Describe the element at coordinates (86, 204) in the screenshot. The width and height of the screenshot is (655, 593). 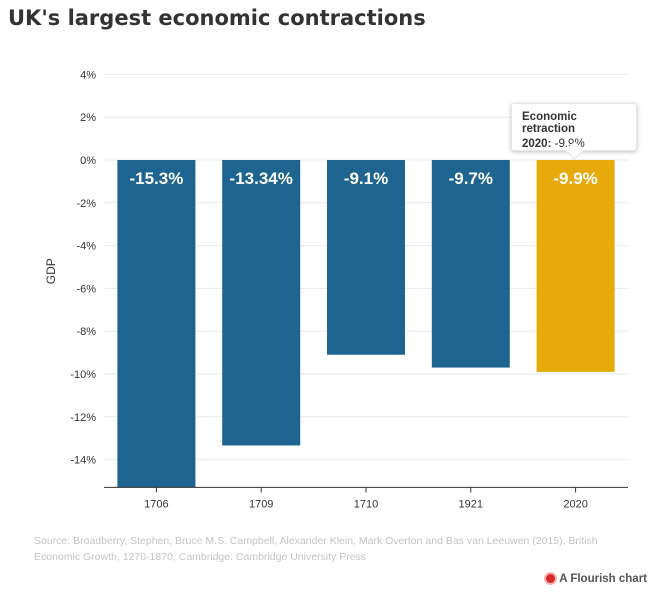
I see `y-tick-label: -2%` at that location.